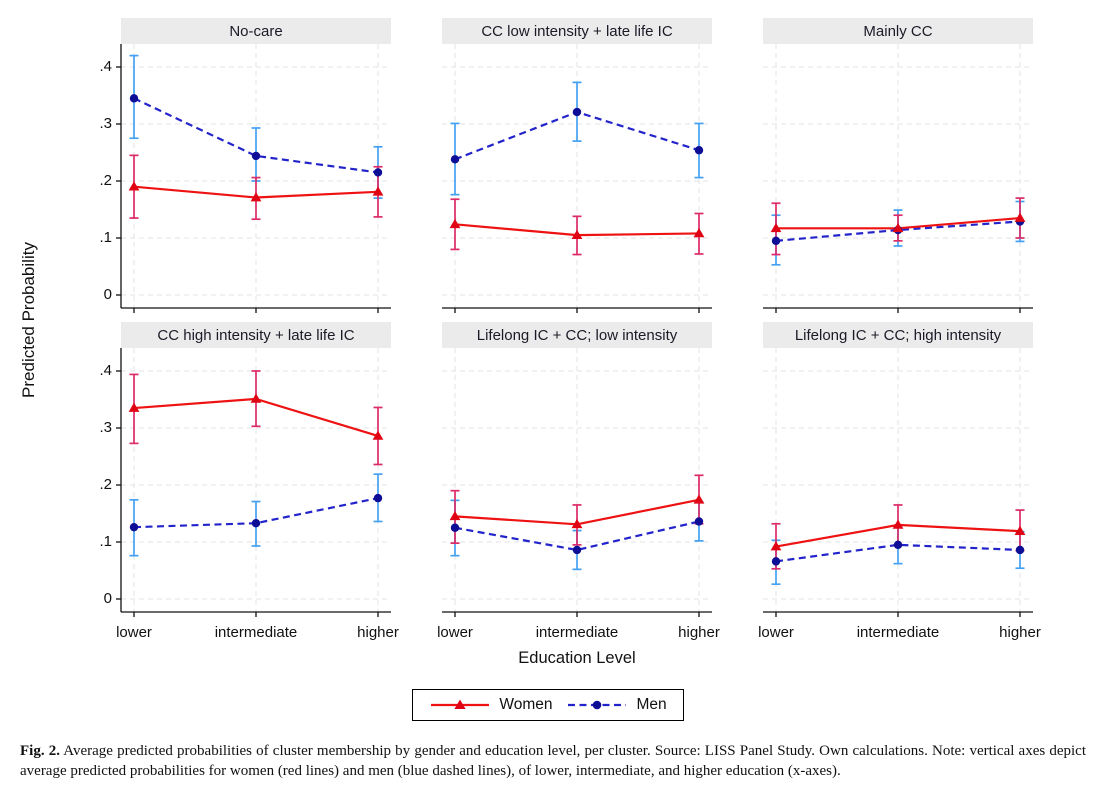 This screenshot has width=1105, height=795. What do you see at coordinates (577, 482) in the screenshot?
I see `panel-plot-lifelong-low` at bounding box center [577, 482].